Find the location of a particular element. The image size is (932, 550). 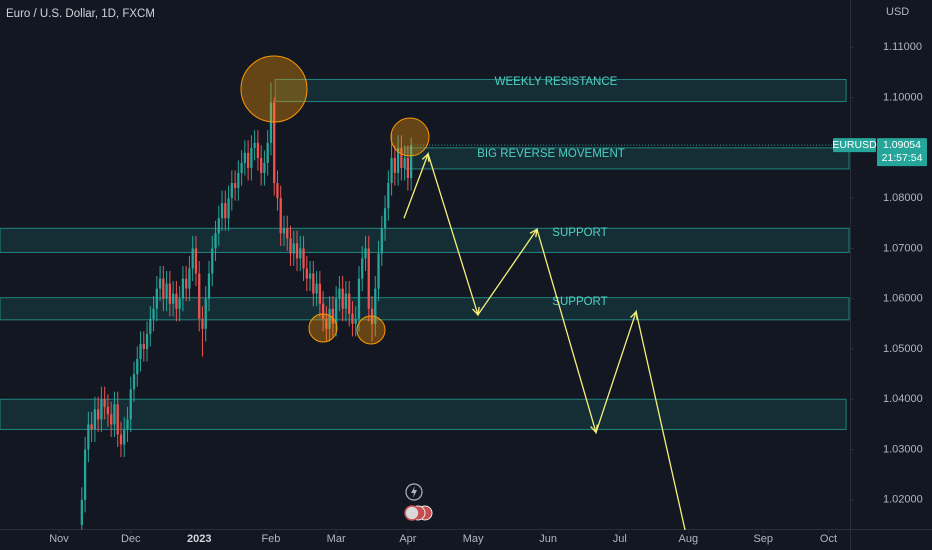

x-tick-label: Jun is located at coordinates (548, 539).